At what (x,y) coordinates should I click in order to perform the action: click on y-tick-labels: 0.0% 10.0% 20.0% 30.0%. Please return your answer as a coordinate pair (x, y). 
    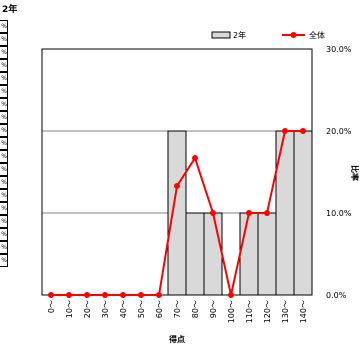
    Looking at the image, I should click on (339, 172).